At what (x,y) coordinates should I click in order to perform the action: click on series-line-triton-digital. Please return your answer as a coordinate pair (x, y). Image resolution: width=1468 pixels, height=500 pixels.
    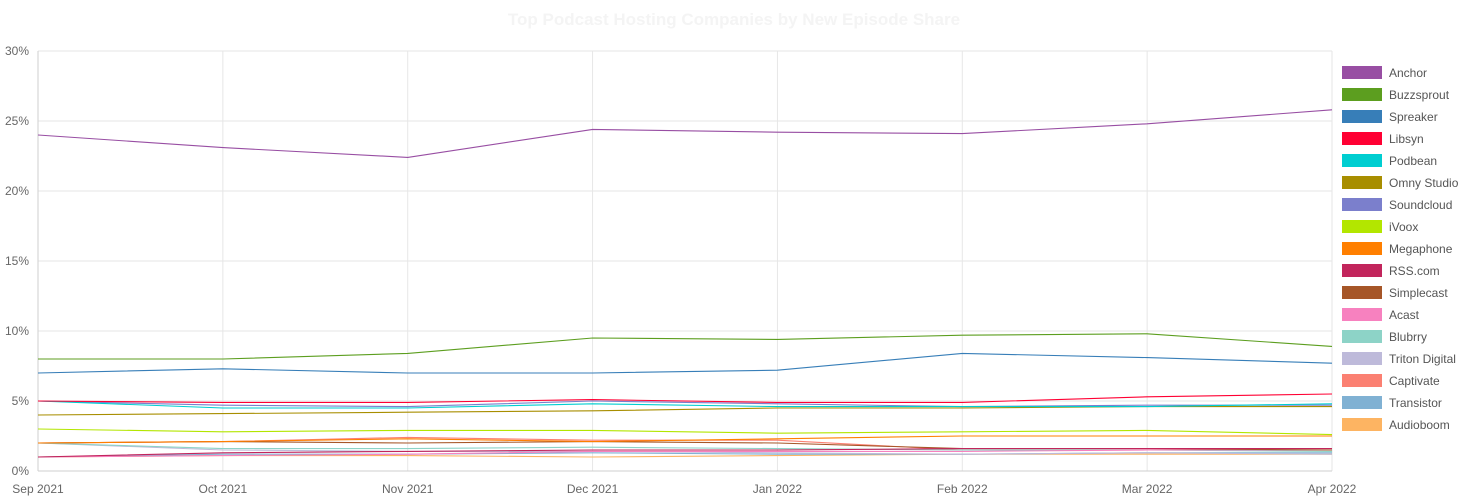
    Looking at the image, I should click on (685, 448).